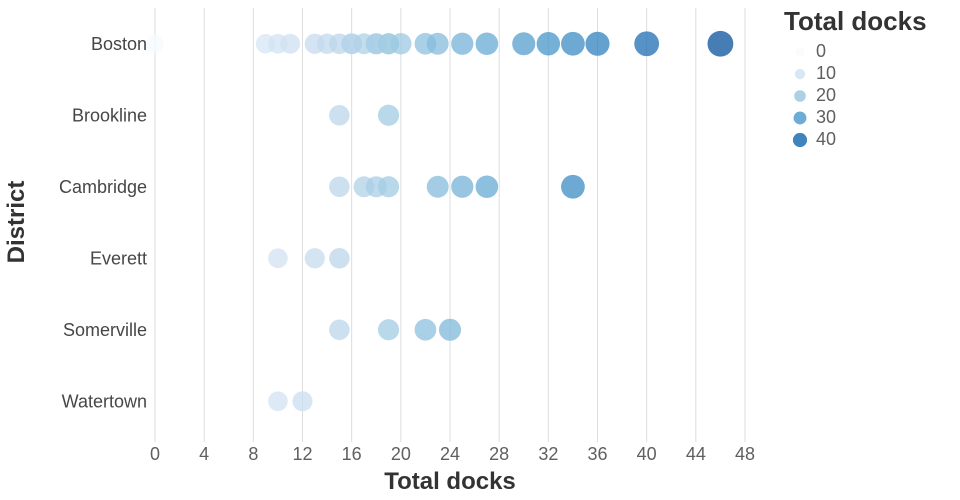 This screenshot has width=960, height=500. Describe the element at coordinates (105, 330) in the screenshot. I see `y-category-label: Somerville` at that location.